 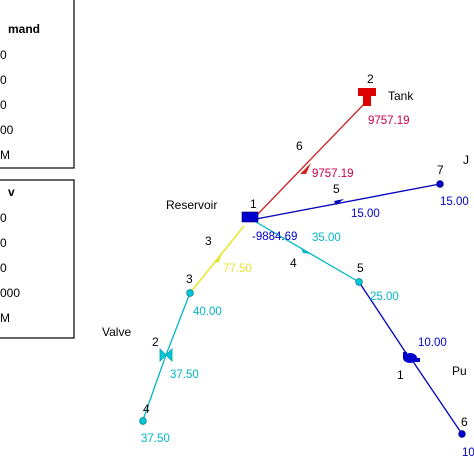 I want to click on junction-4-value: 37.50, so click(x=155, y=439).